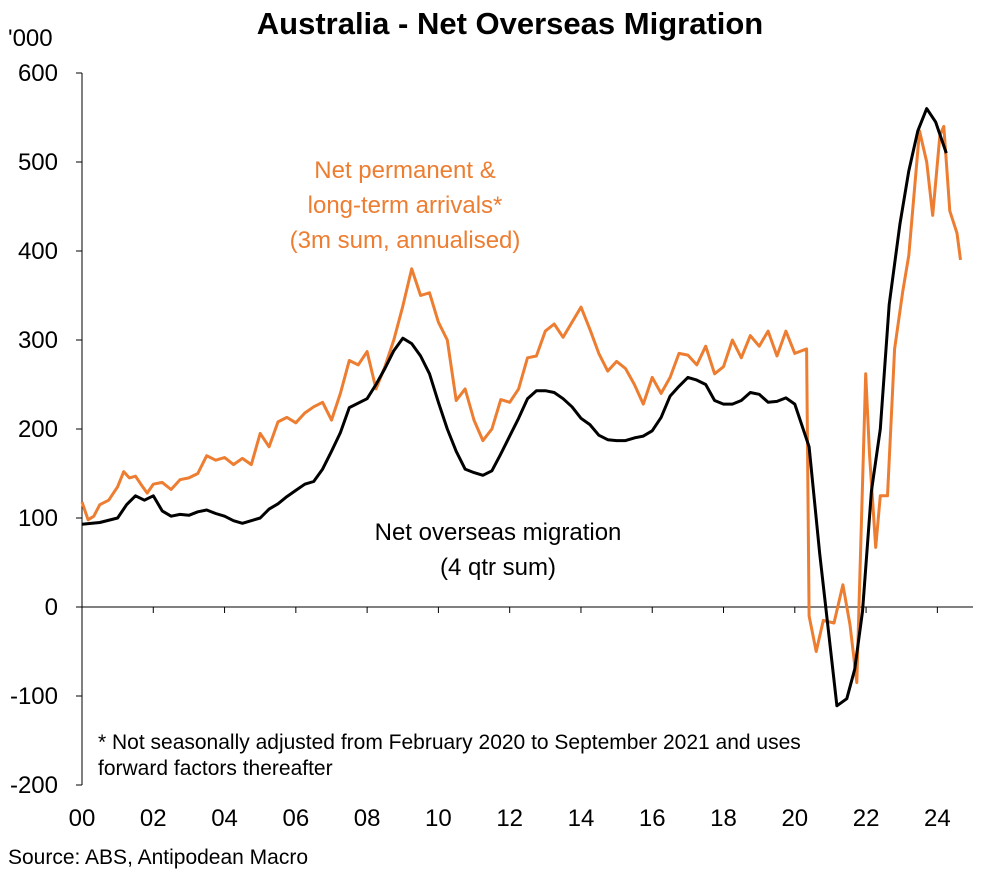  What do you see at coordinates (51, 607) in the screenshot?
I see `y-tick-label: 0` at bounding box center [51, 607].